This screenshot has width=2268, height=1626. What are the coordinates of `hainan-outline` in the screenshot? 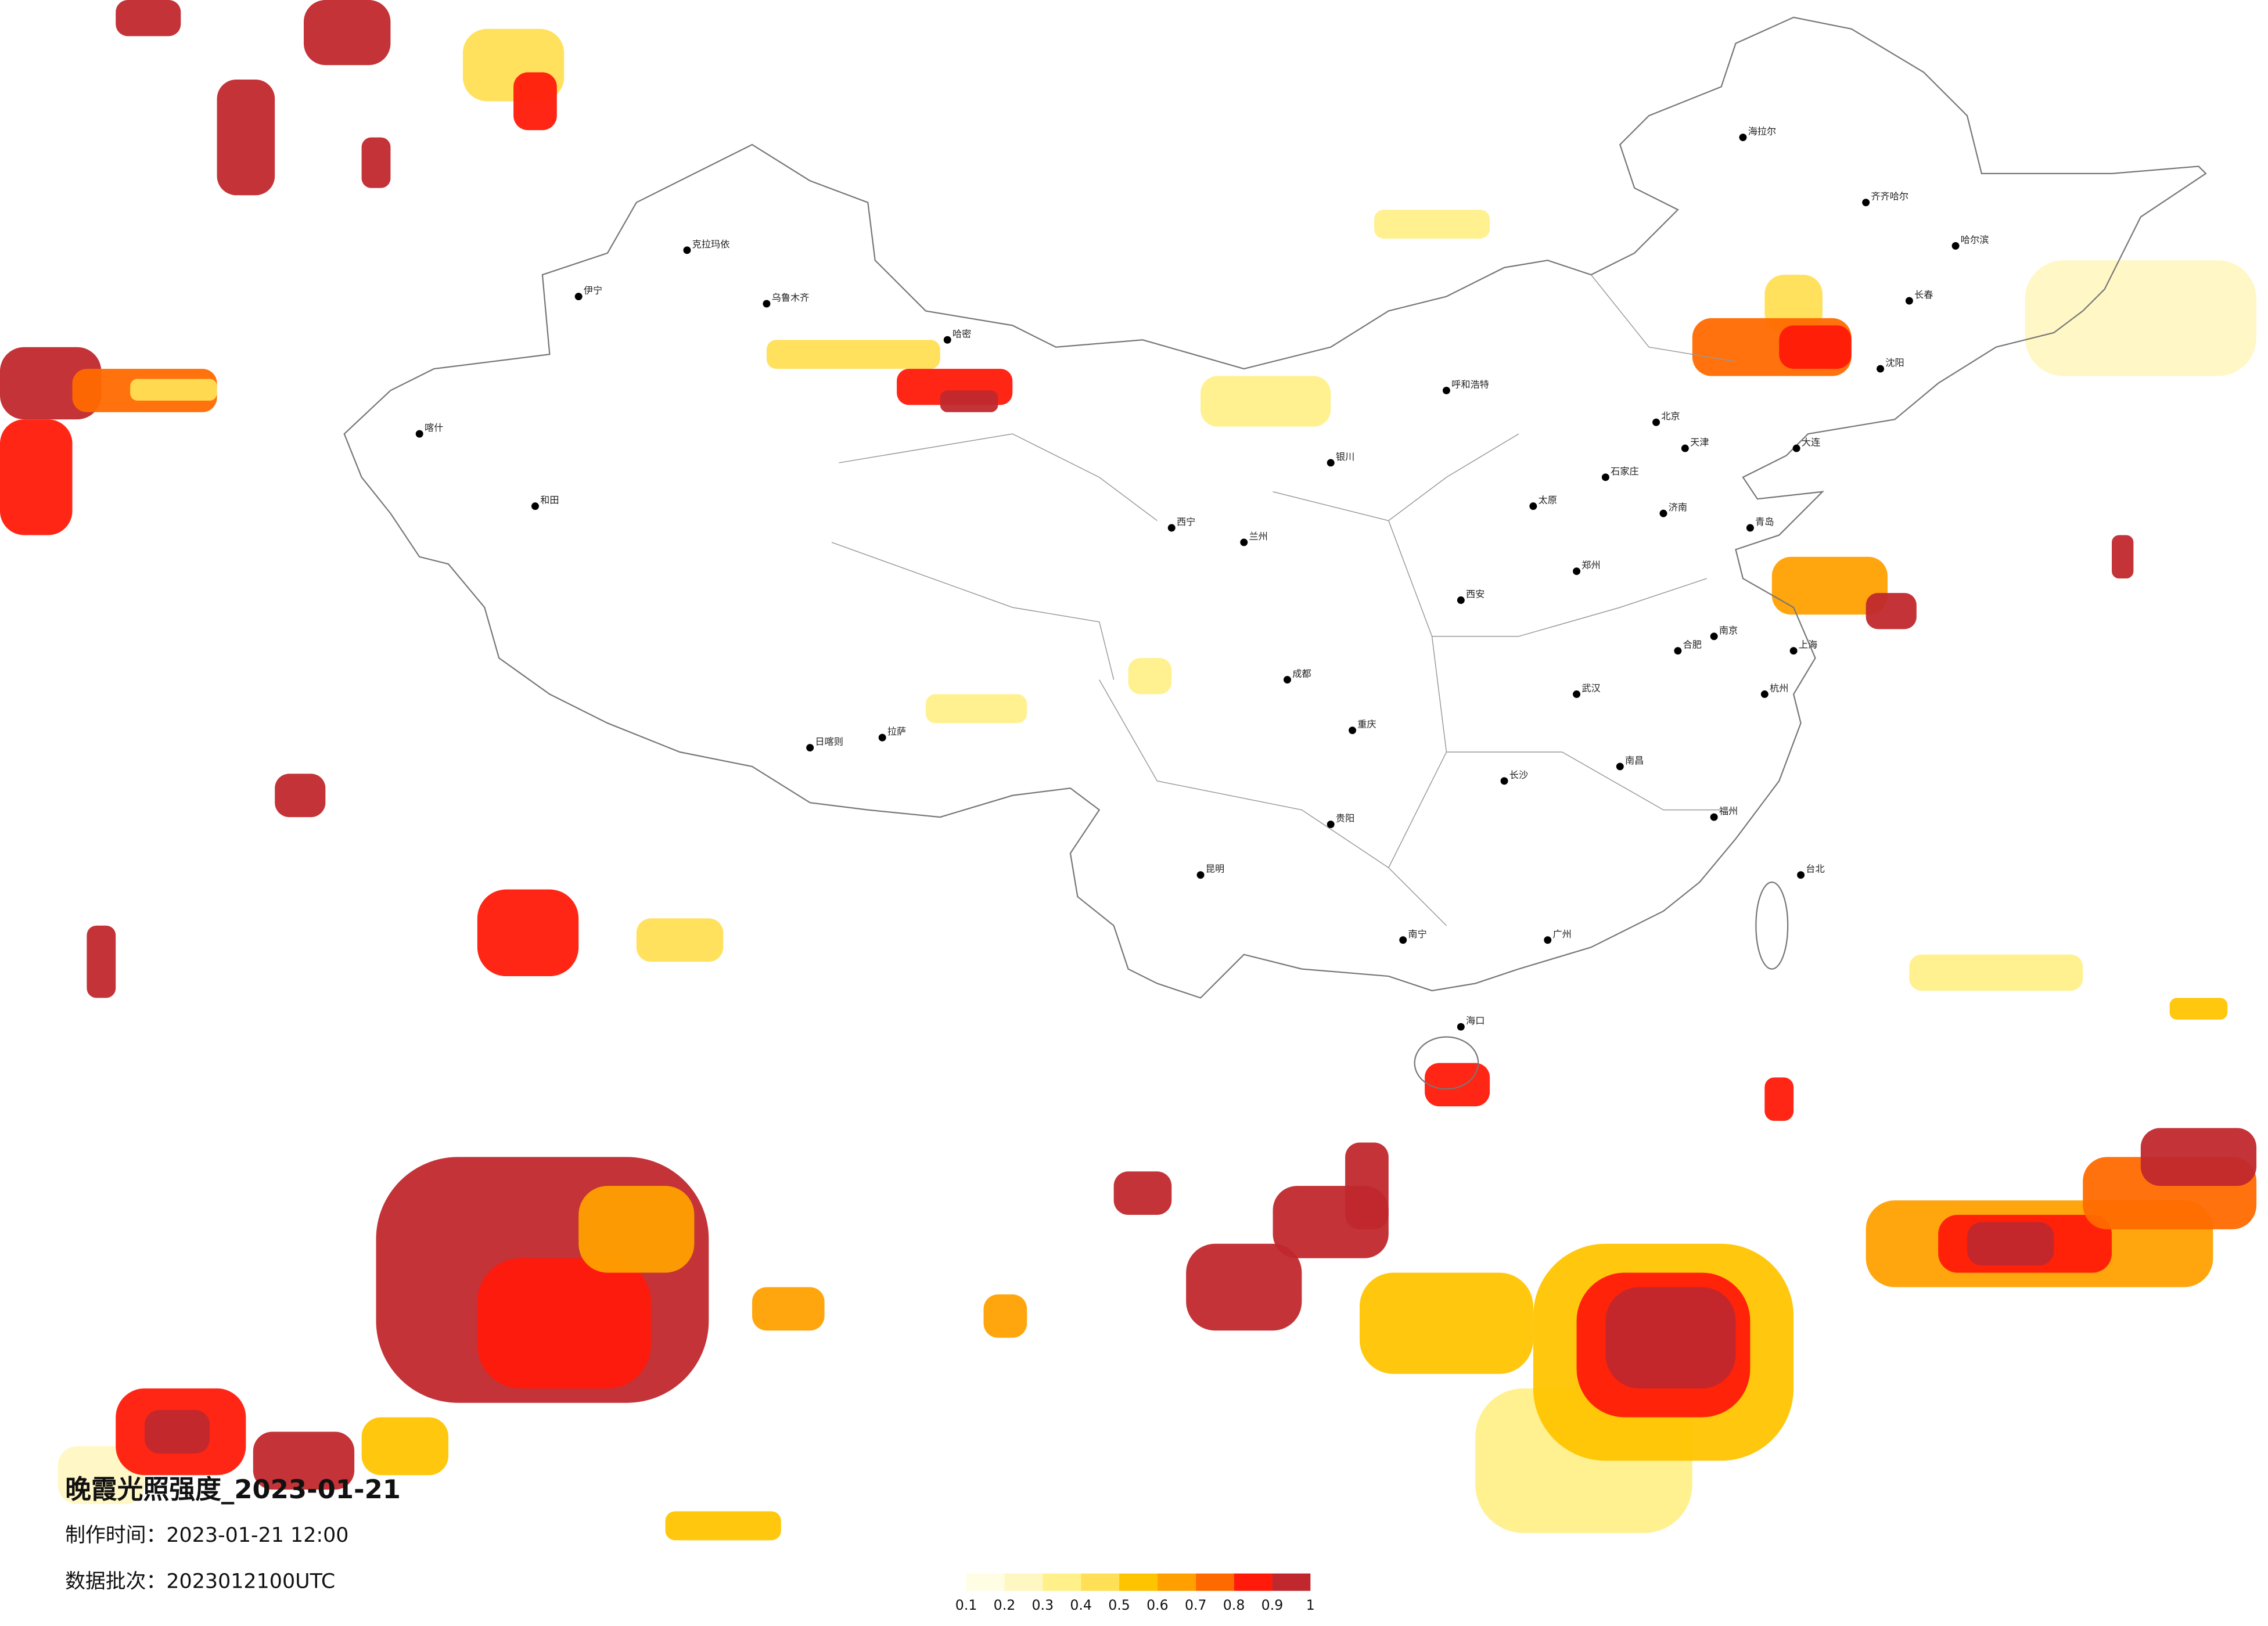 It's located at (1446, 1063).